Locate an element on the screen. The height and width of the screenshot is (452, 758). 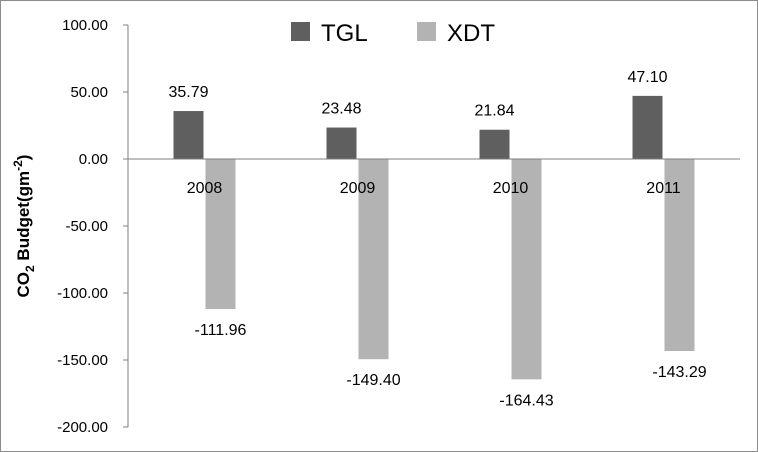
bar-xdt-2008 is located at coordinates (220, 234).